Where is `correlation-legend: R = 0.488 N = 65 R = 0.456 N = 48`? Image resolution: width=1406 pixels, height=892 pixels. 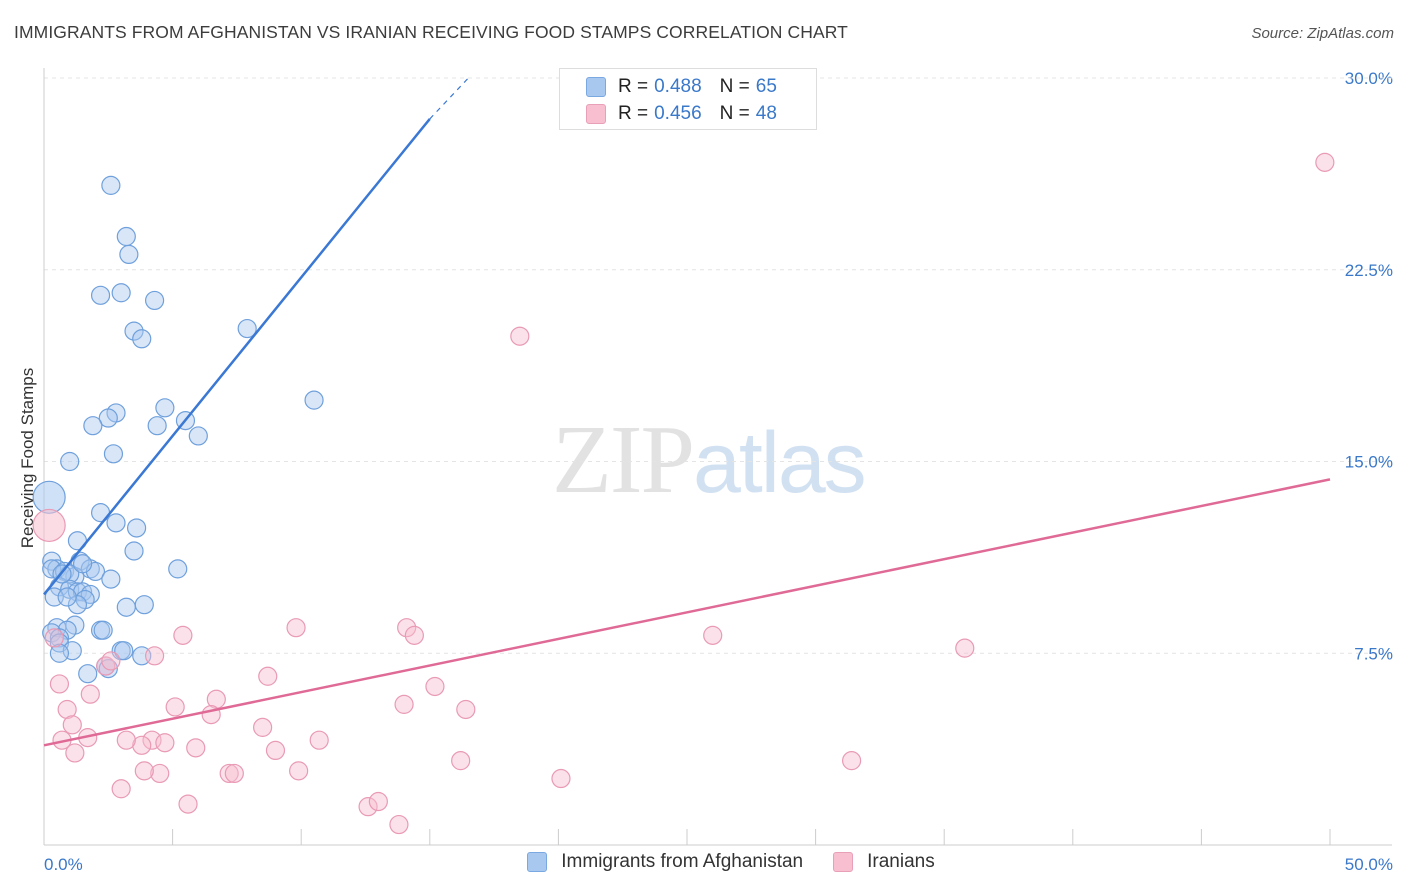
correlation-legend: R = 0.488 N = 65 R = 0.456 N = 48 is located at coordinates (688, 99).